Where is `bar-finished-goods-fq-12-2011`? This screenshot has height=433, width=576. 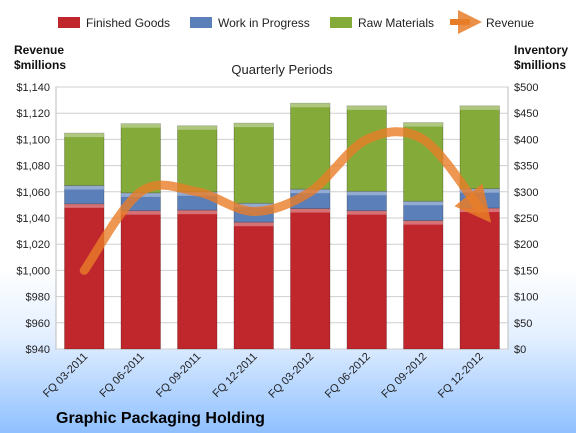 bar-finished-goods-fq-12-2011 is located at coordinates (253, 285).